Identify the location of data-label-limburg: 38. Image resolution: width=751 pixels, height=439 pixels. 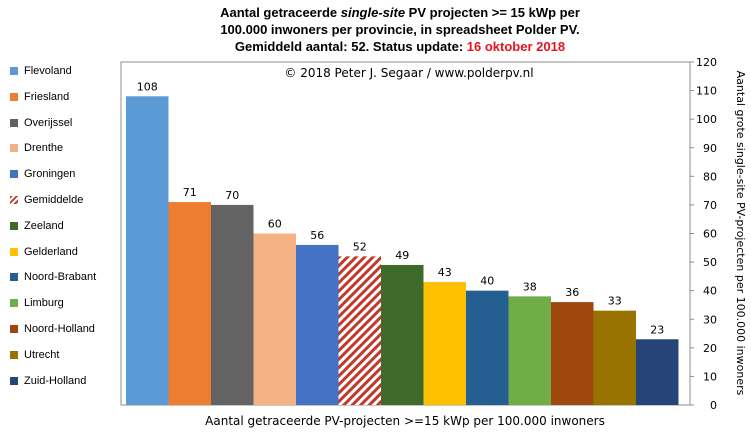
(530, 286).